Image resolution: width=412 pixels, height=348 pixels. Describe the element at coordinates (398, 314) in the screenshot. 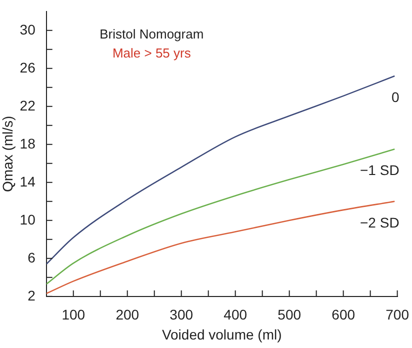

I see `x-tick-label: 700` at that location.